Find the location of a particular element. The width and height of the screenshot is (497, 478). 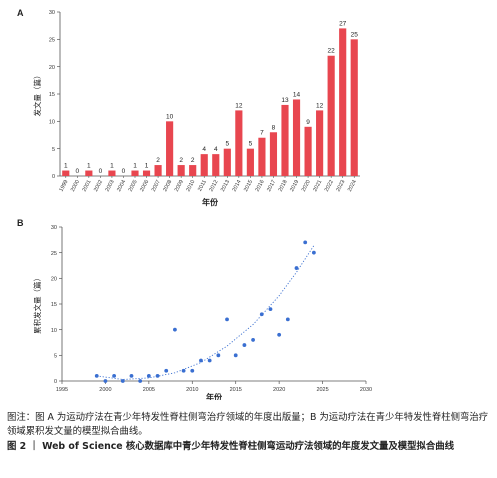

x-tick-label: 2007 is located at coordinates (156, 186).